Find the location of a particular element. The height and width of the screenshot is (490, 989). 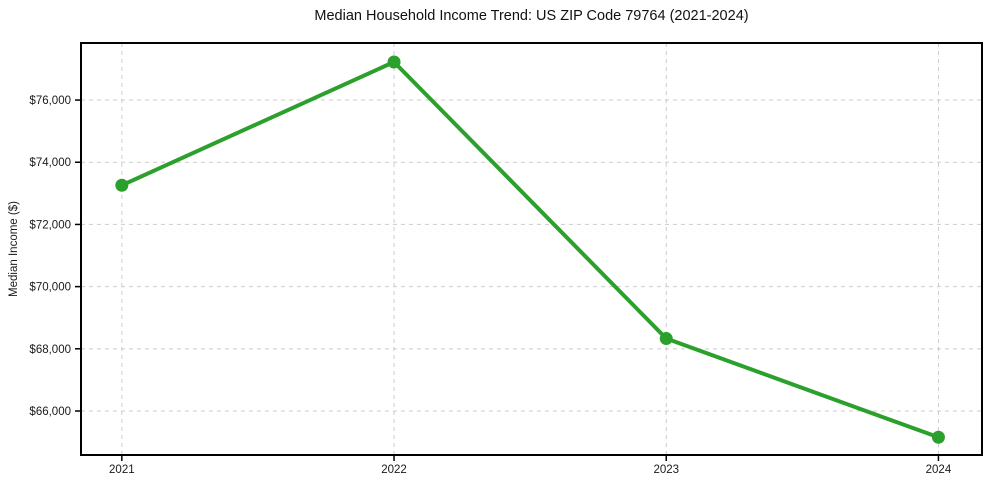

x-tick-label: 2024 is located at coordinates (939, 470).